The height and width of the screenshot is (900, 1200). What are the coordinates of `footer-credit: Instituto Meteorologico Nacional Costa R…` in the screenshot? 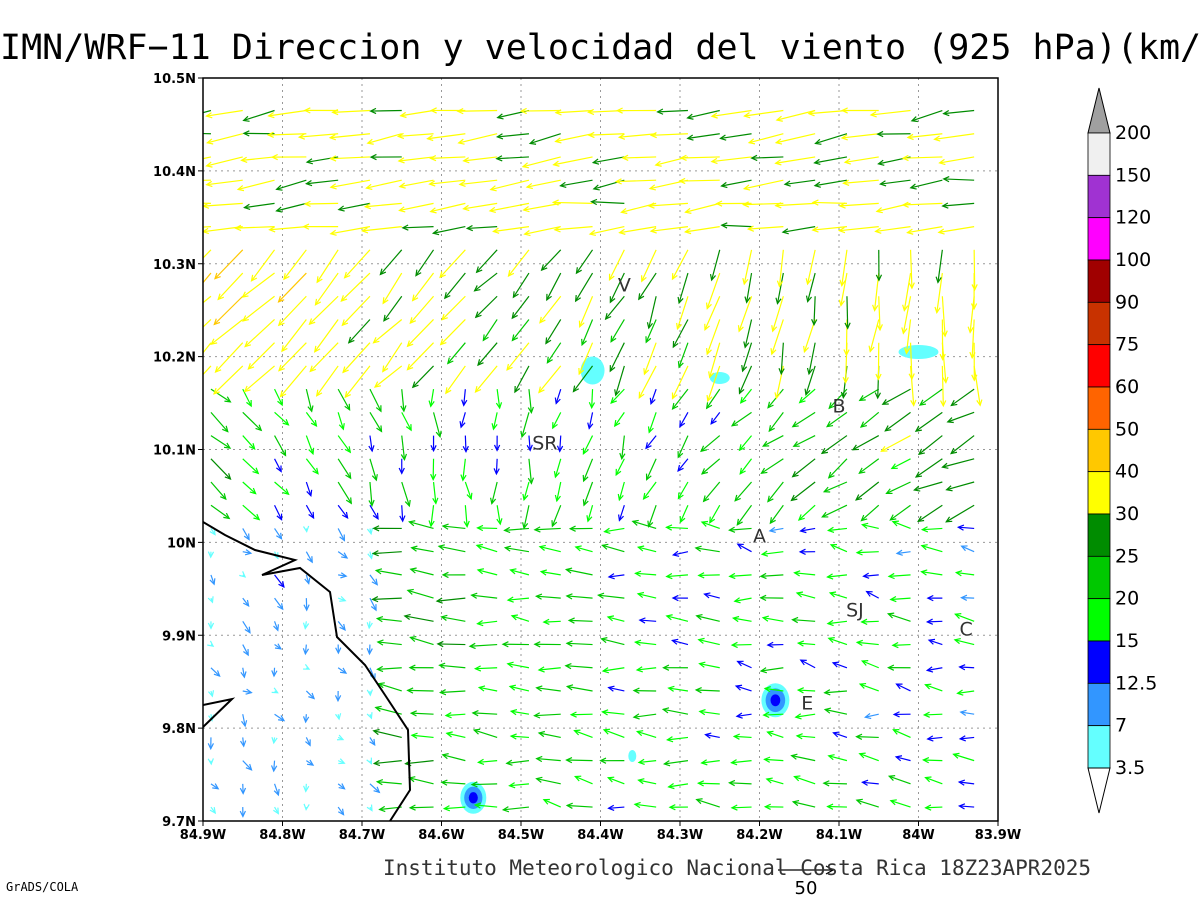 It's located at (737, 868).